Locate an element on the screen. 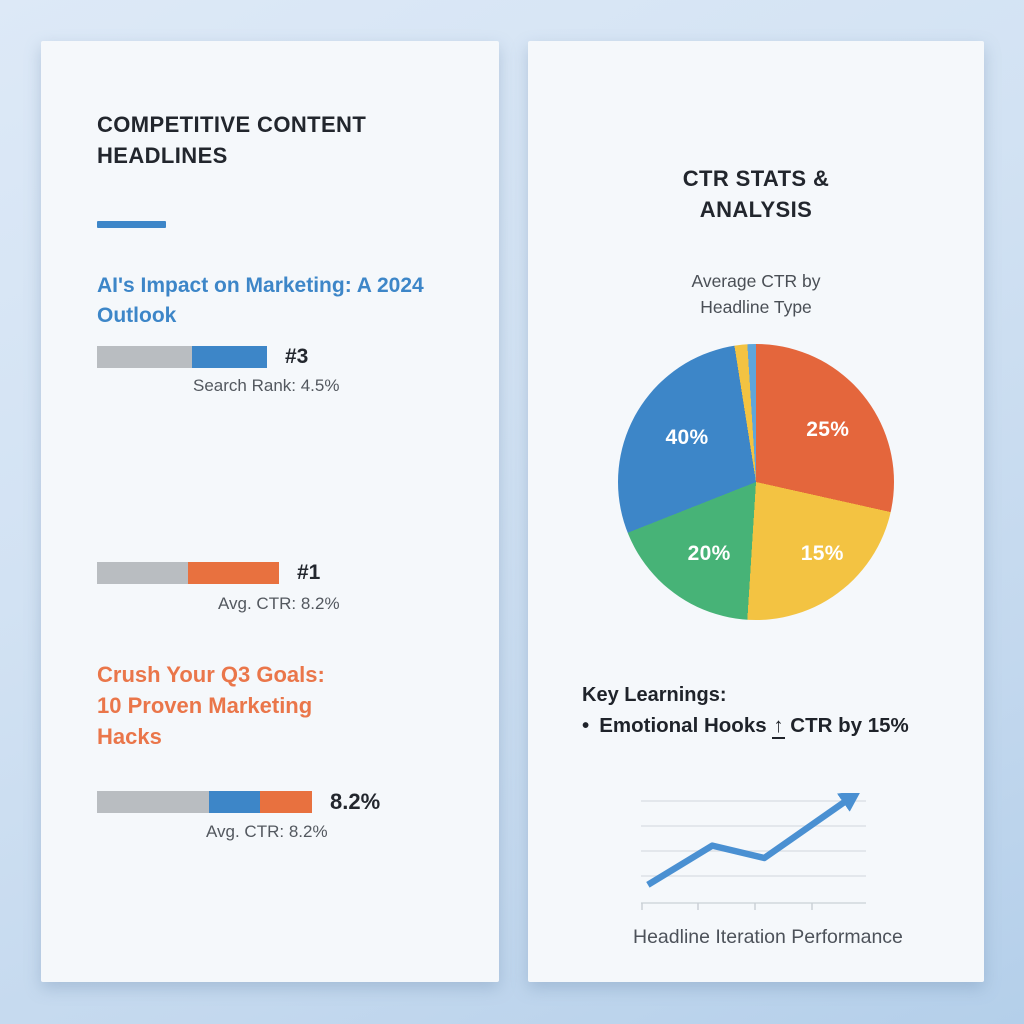 Image resolution: width=1024 pixels, height=1024 pixels. headline-crush-goals-line1: Crush Your Q3 Goals: is located at coordinates (211, 674).